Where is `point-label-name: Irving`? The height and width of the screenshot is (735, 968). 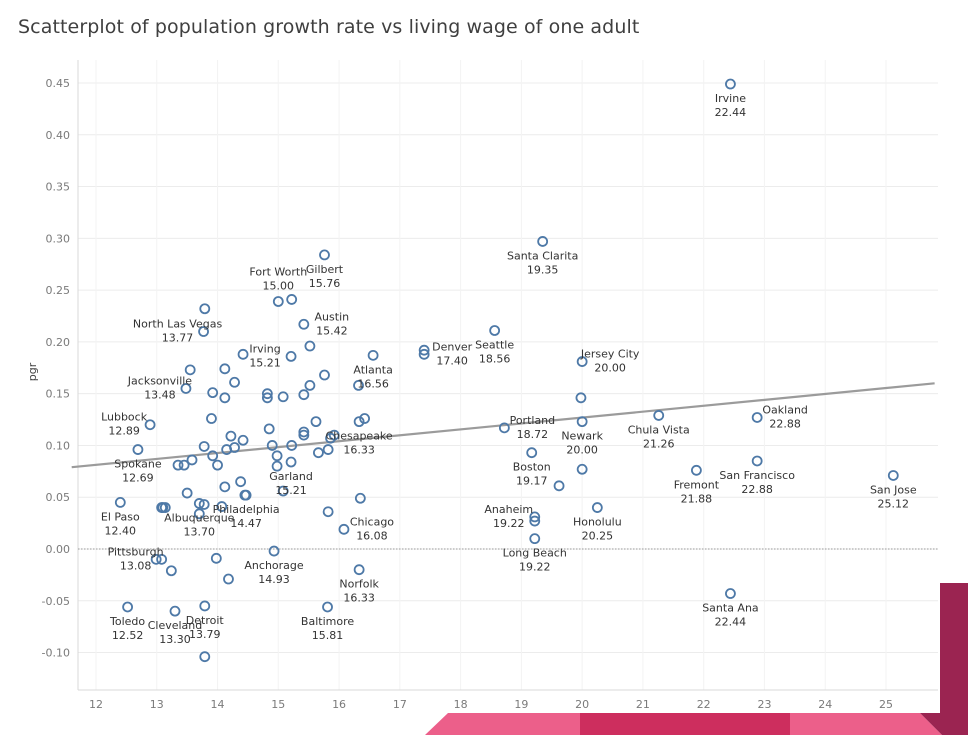 point-label-name: Irving is located at coordinates (264, 348).